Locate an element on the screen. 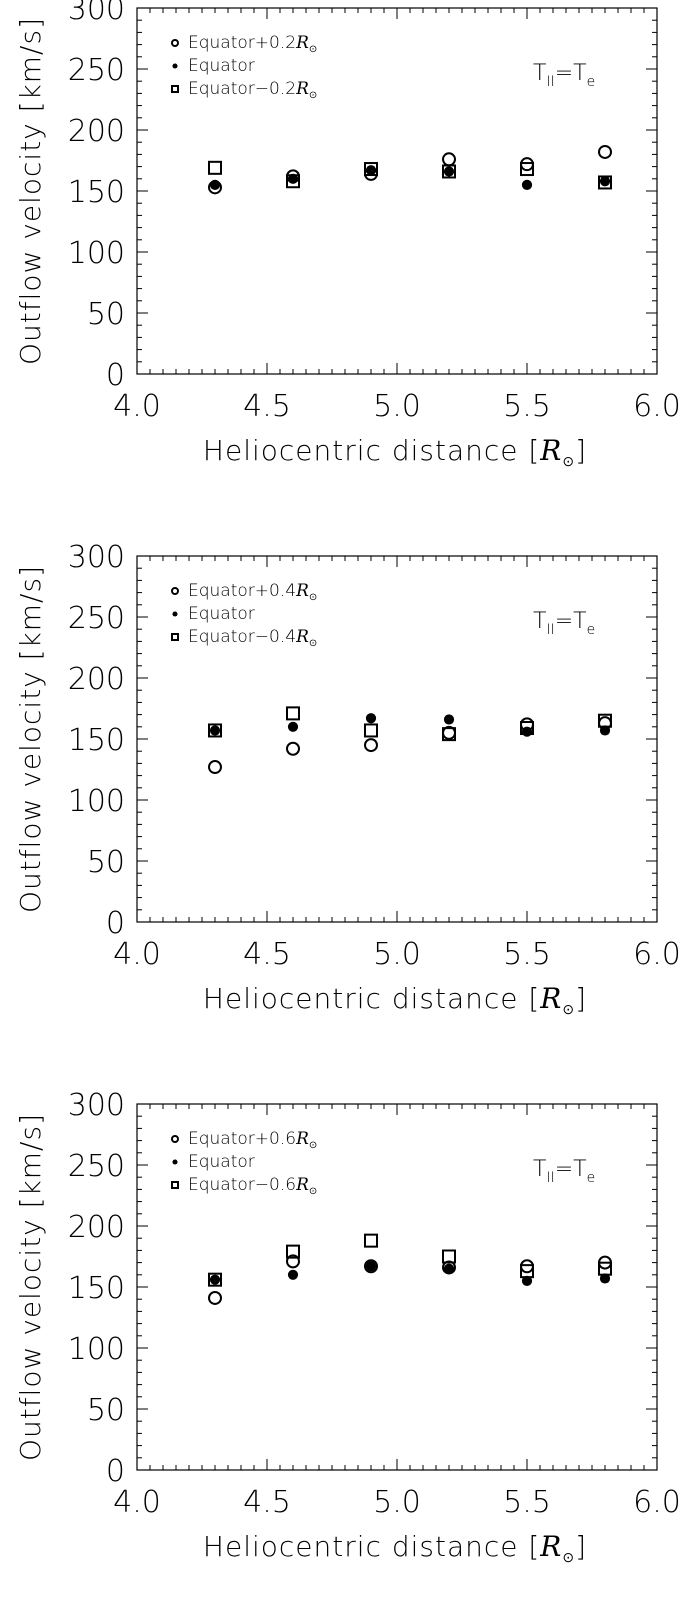 This screenshot has width=697, height=1600. legend-entry-0: Equator+0.4R⊙ is located at coordinates (252, 592).